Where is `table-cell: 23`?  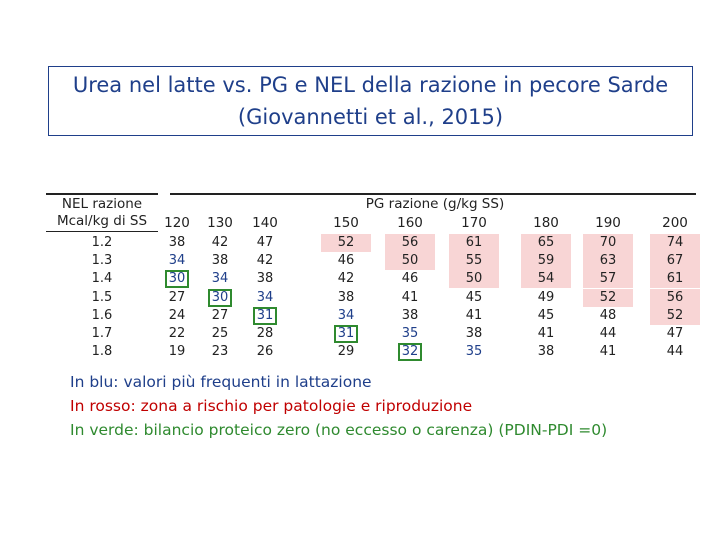 table-cell: 23 is located at coordinates (220, 352).